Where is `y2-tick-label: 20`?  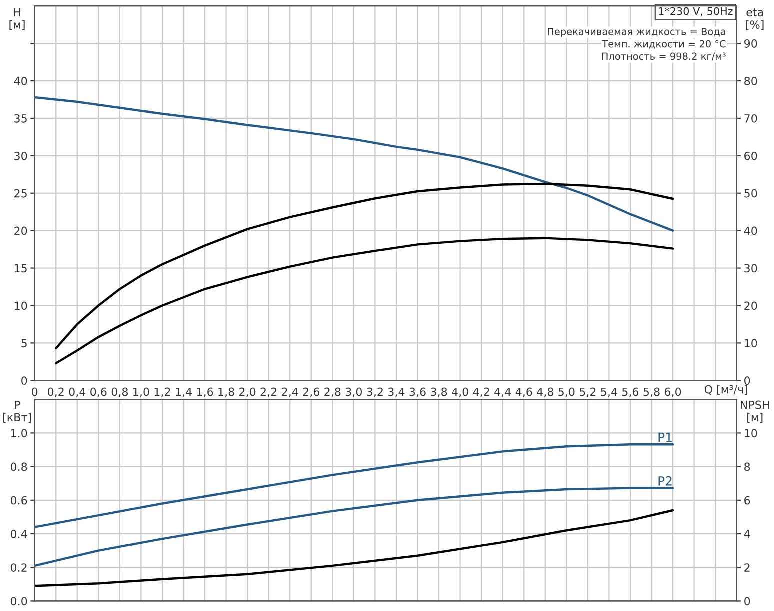
y2-tick-label: 20 is located at coordinates (751, 306).